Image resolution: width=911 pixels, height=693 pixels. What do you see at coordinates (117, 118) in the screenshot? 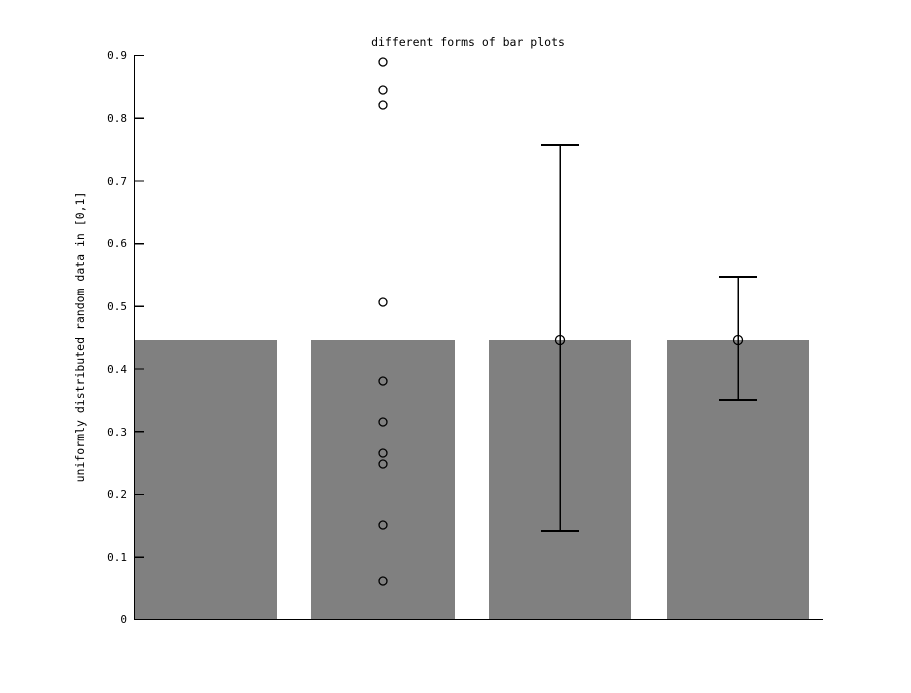
I see `y-tick-label-0.8: 0.8` at bounding box center [117, 118].